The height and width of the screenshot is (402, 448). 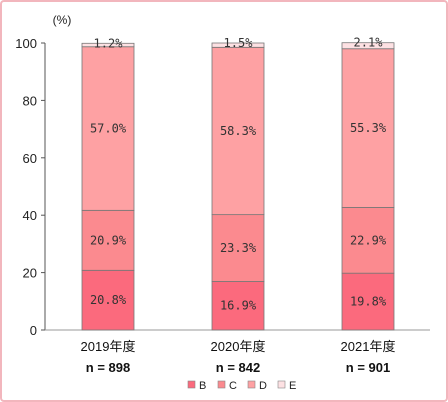 I want to click on data-label: 22.9%, so click(x=368, y=240).